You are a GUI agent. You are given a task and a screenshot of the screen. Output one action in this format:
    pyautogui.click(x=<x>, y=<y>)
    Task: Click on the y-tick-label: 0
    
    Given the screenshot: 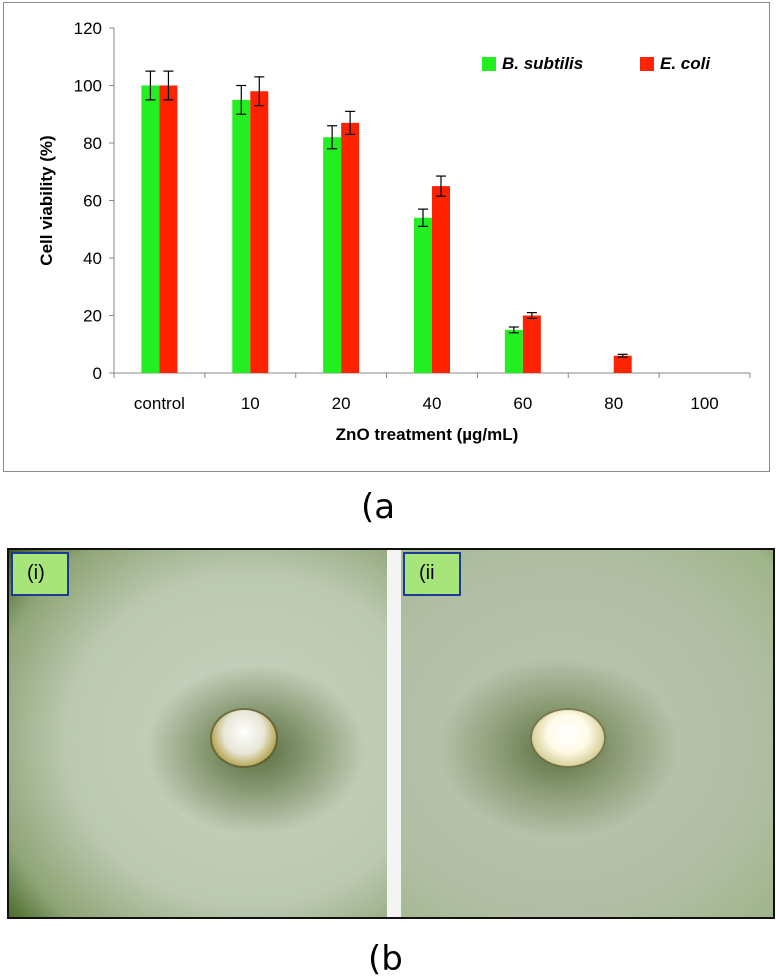 What is the action you would take?
    pyautogui.click(x=97, y=373)
    